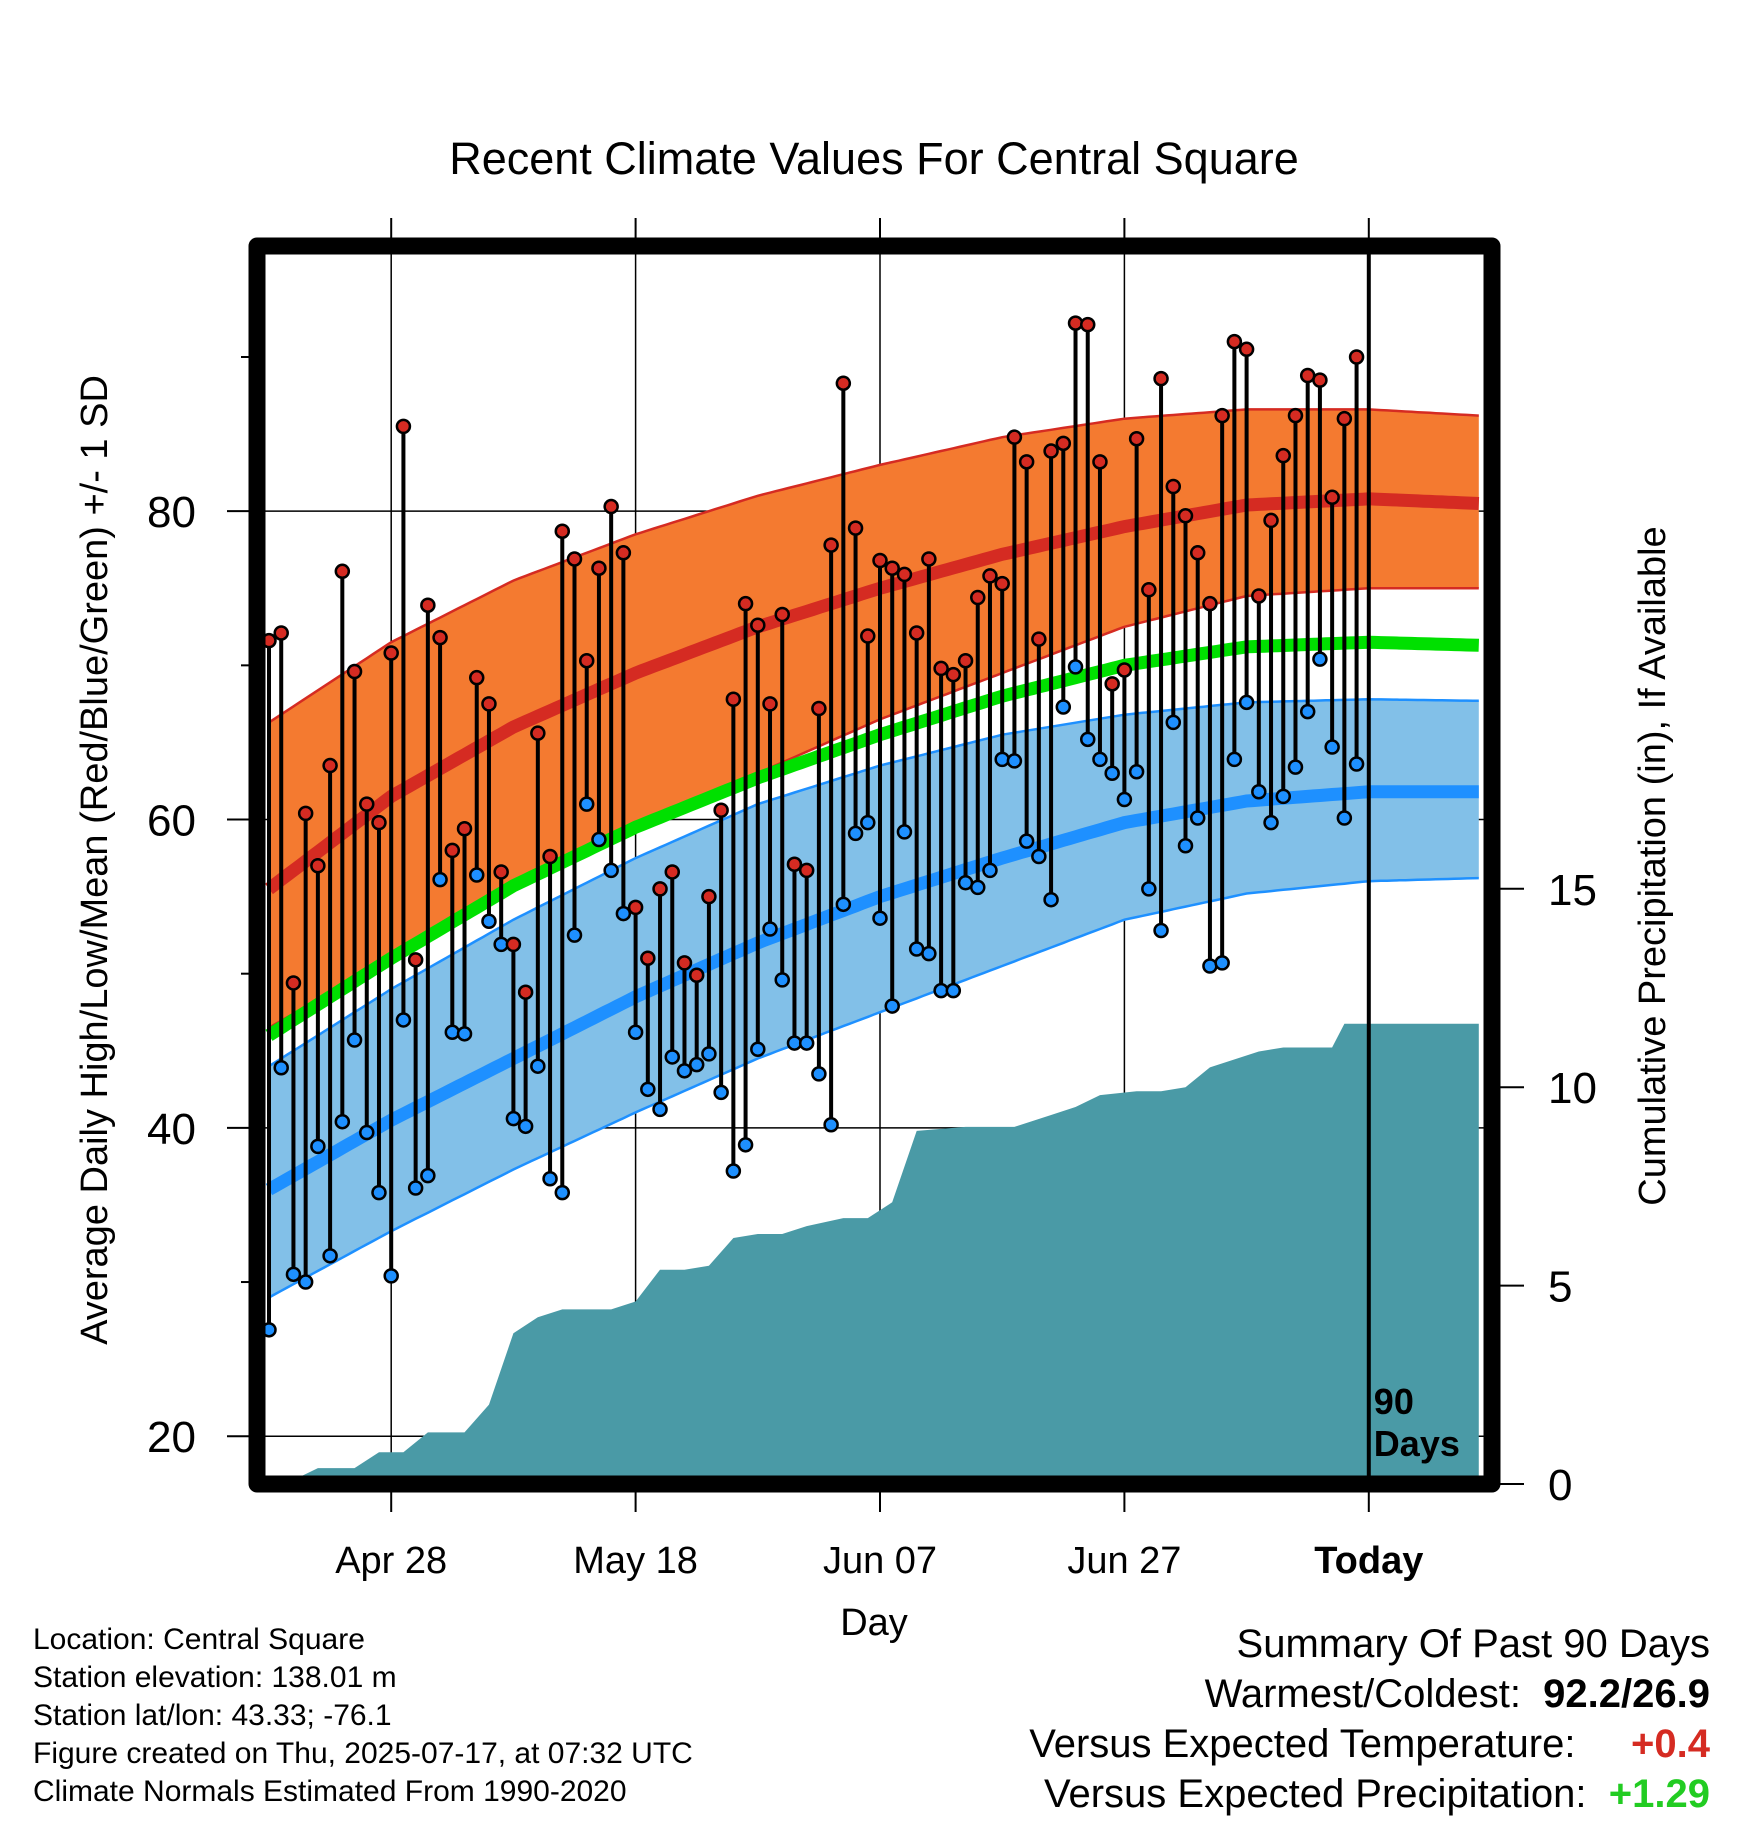 The image size is (1748, 1828). Describe the element at coordinates (1659, 1794) in the screenshot. I see `precip-value: +1.29` at that location.